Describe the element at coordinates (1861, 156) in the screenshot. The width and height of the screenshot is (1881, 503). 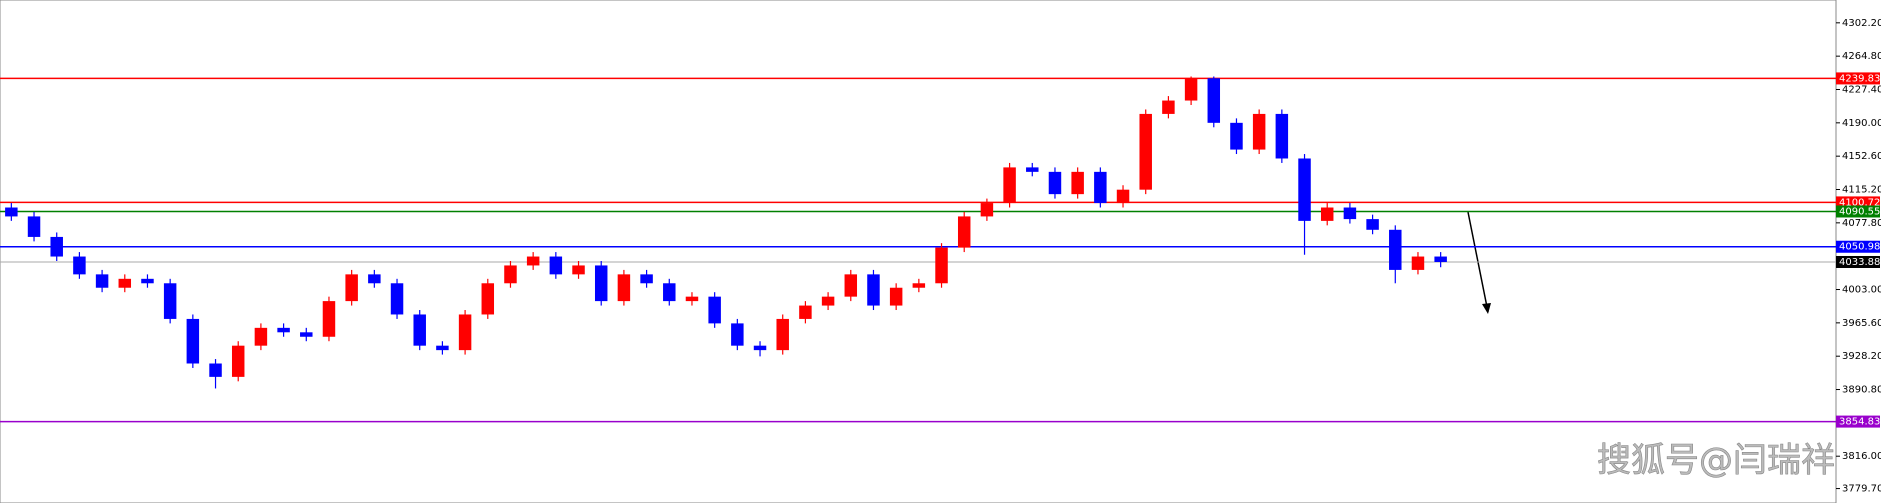
I see `y-tick-label: 4152.60` at that location.